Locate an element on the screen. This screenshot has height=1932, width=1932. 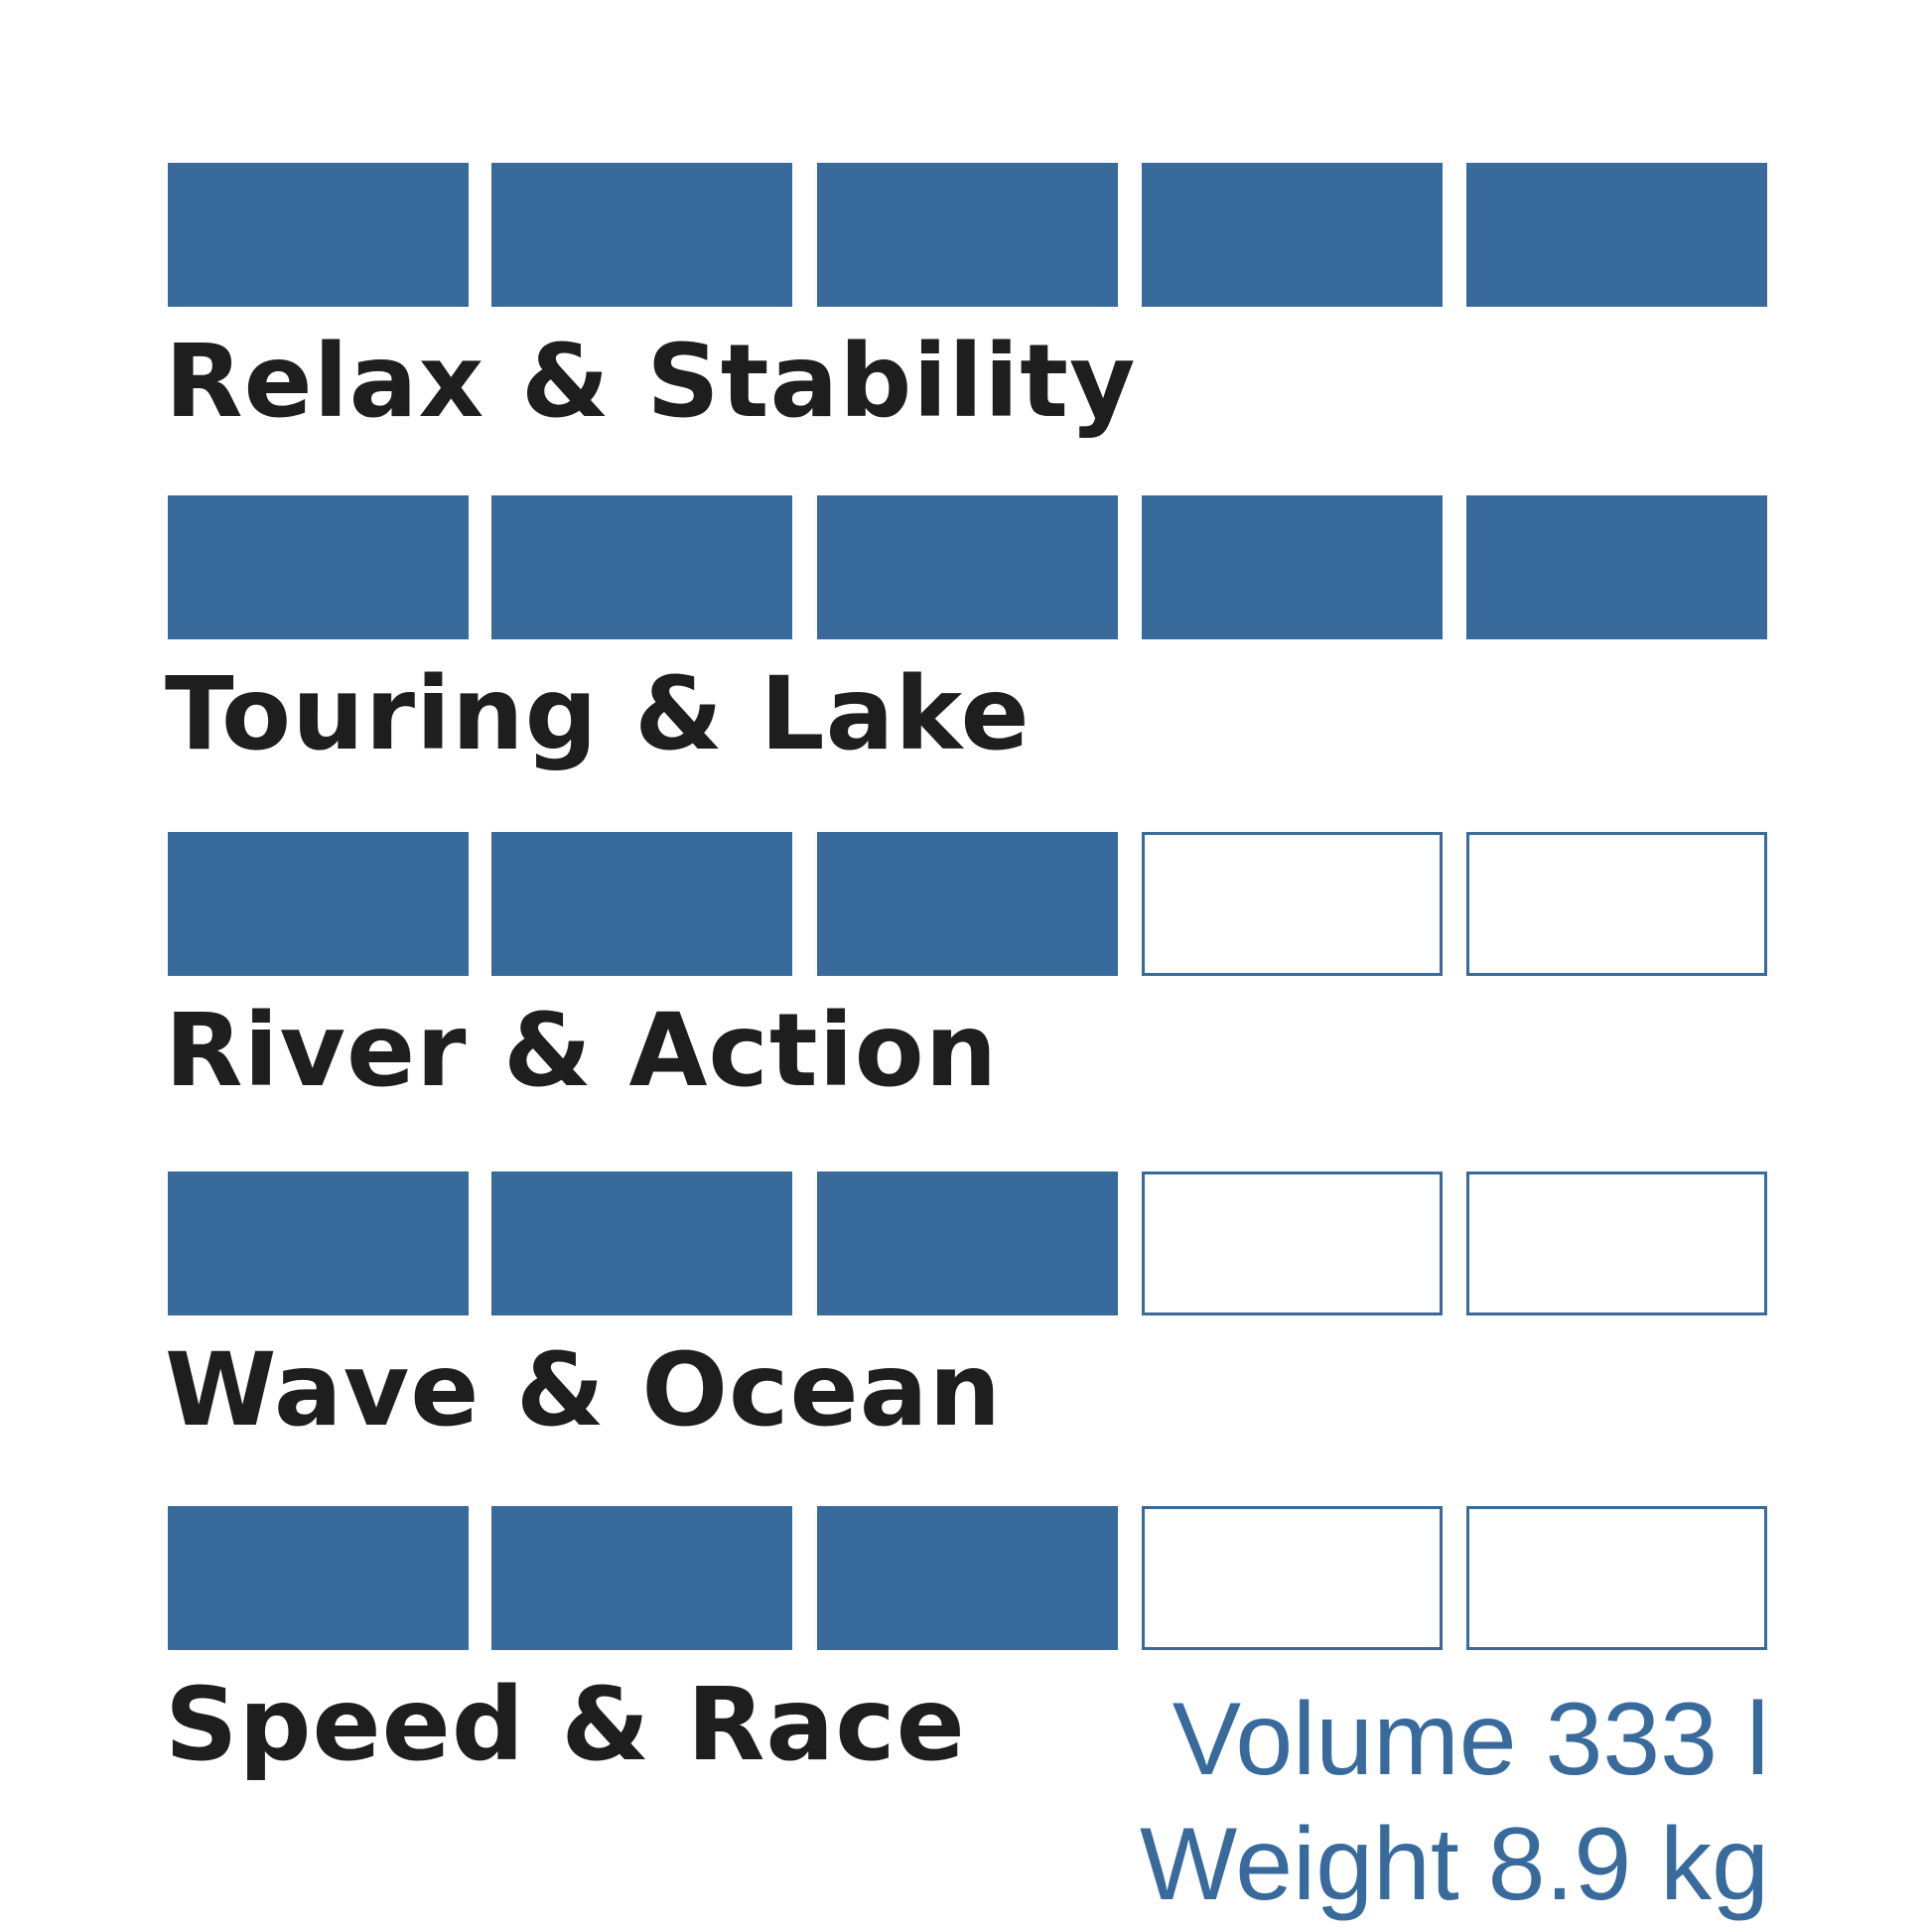
category-label: Touring & Lake is located at coordinates (598, 714).